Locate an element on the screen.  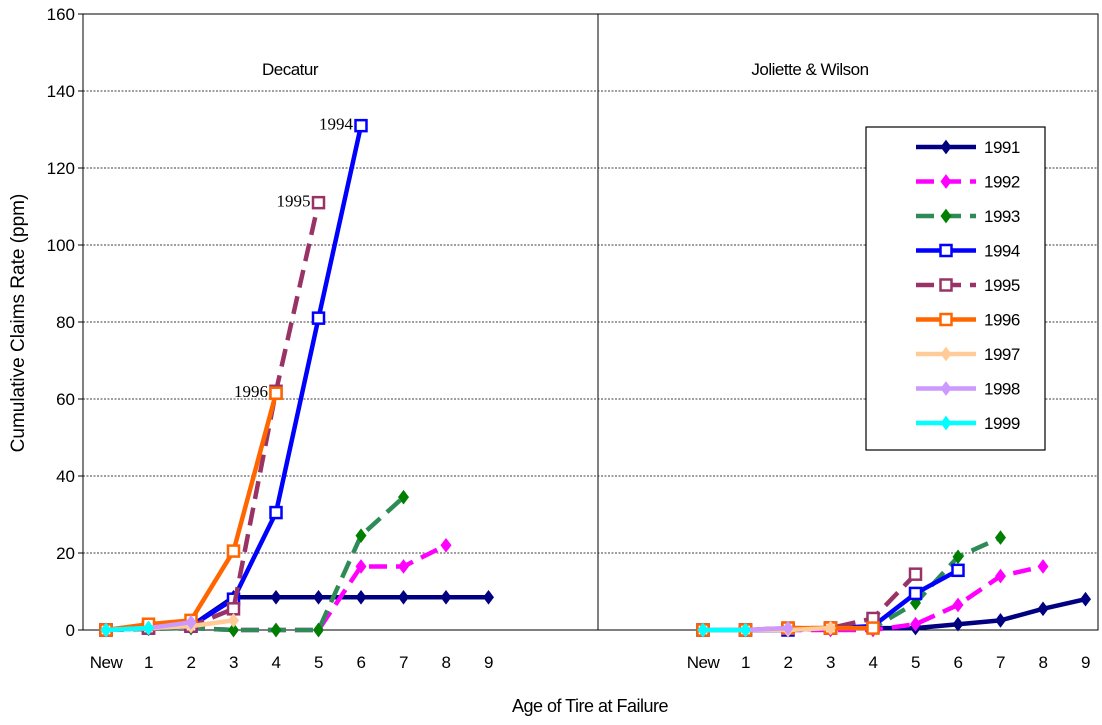
x-axis: New 1 2 3 4 5 6 7 8 9 New 1 2 3 4 5 6 7 8 9 is located at coordinates (590, 662).